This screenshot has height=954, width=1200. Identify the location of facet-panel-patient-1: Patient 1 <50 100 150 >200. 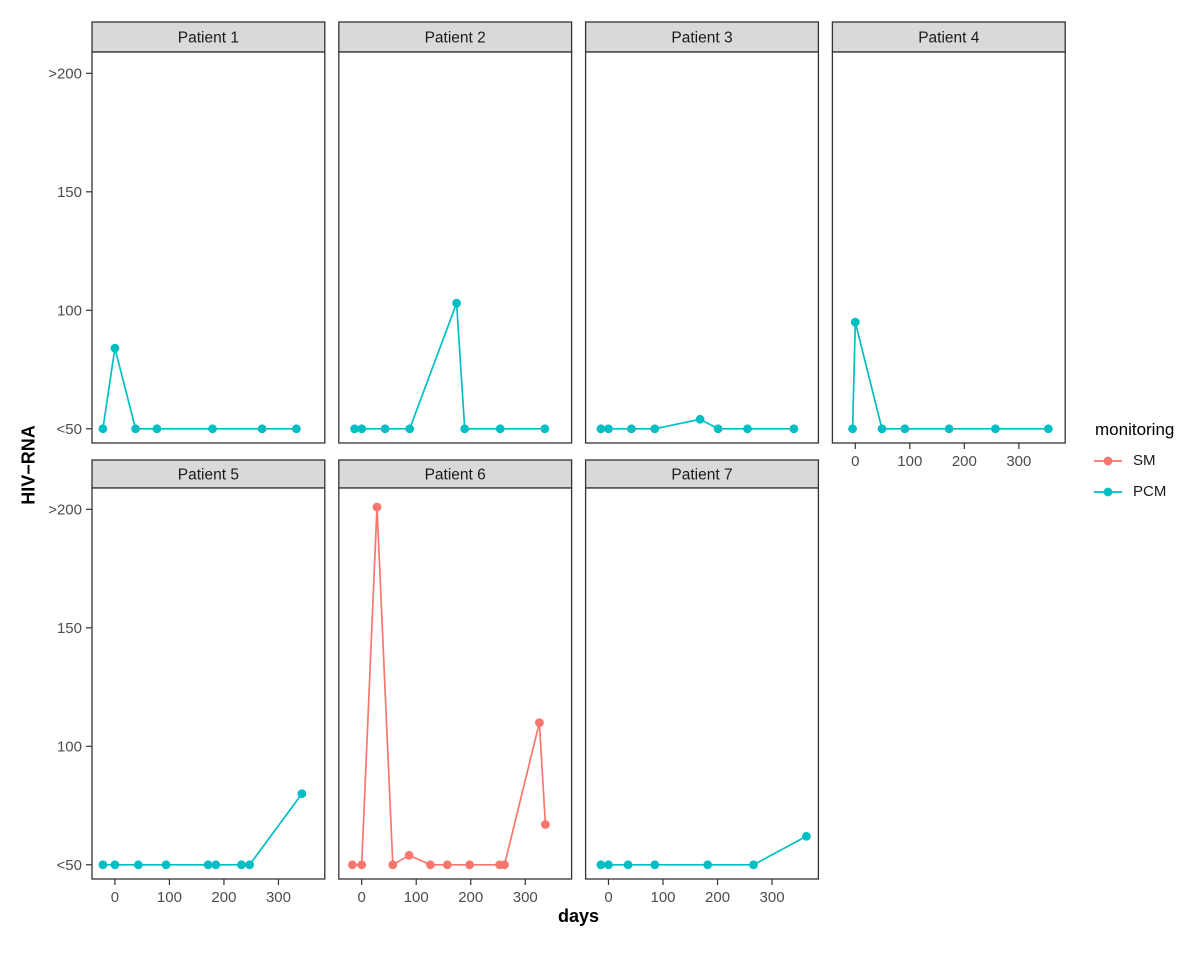
(187, 232).